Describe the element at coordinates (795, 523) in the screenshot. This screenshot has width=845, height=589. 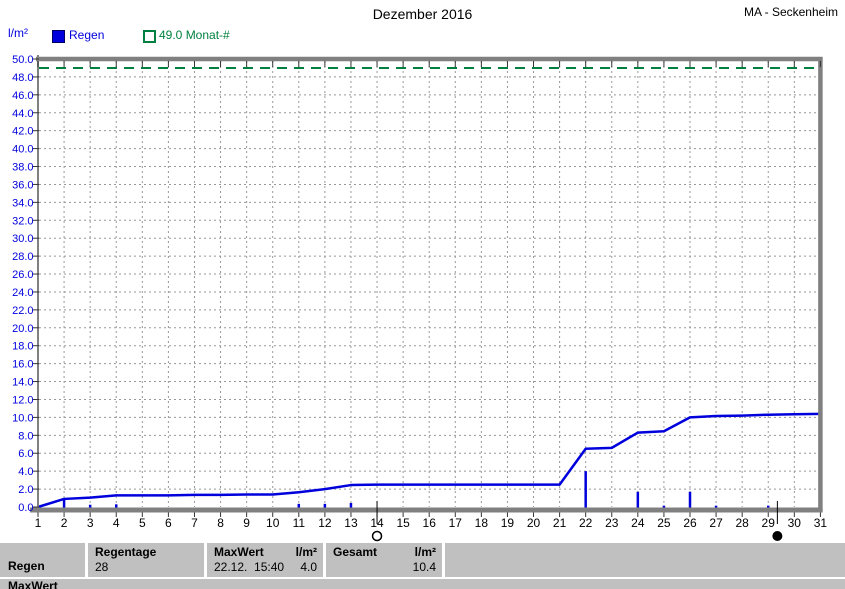
I see `svg-text: 30` at that location.